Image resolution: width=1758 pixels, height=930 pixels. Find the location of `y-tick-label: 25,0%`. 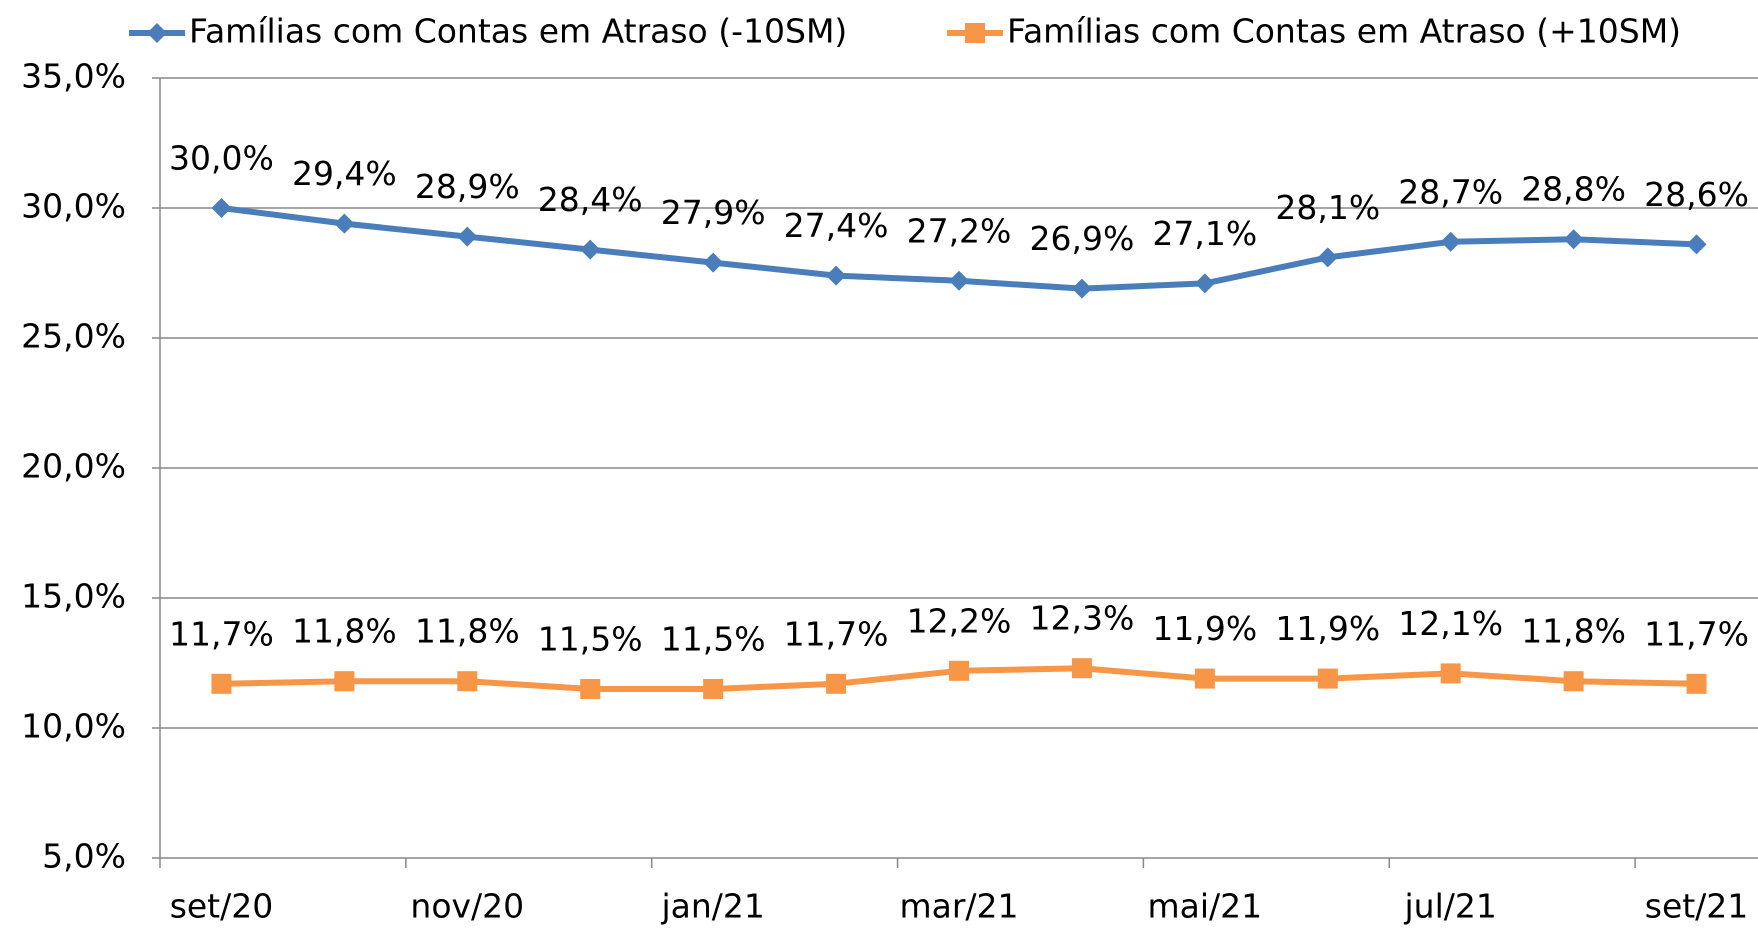

y-tick-label: 25,0% is located at coordinates (73, 336).